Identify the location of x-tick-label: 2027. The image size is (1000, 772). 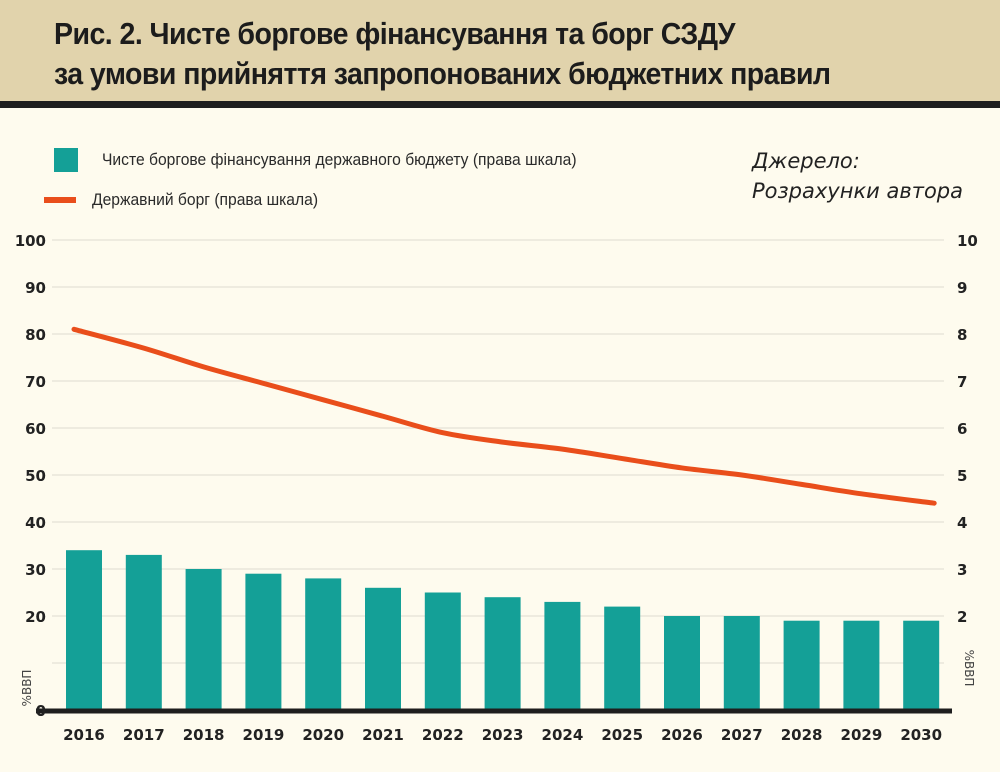
(742, 735).